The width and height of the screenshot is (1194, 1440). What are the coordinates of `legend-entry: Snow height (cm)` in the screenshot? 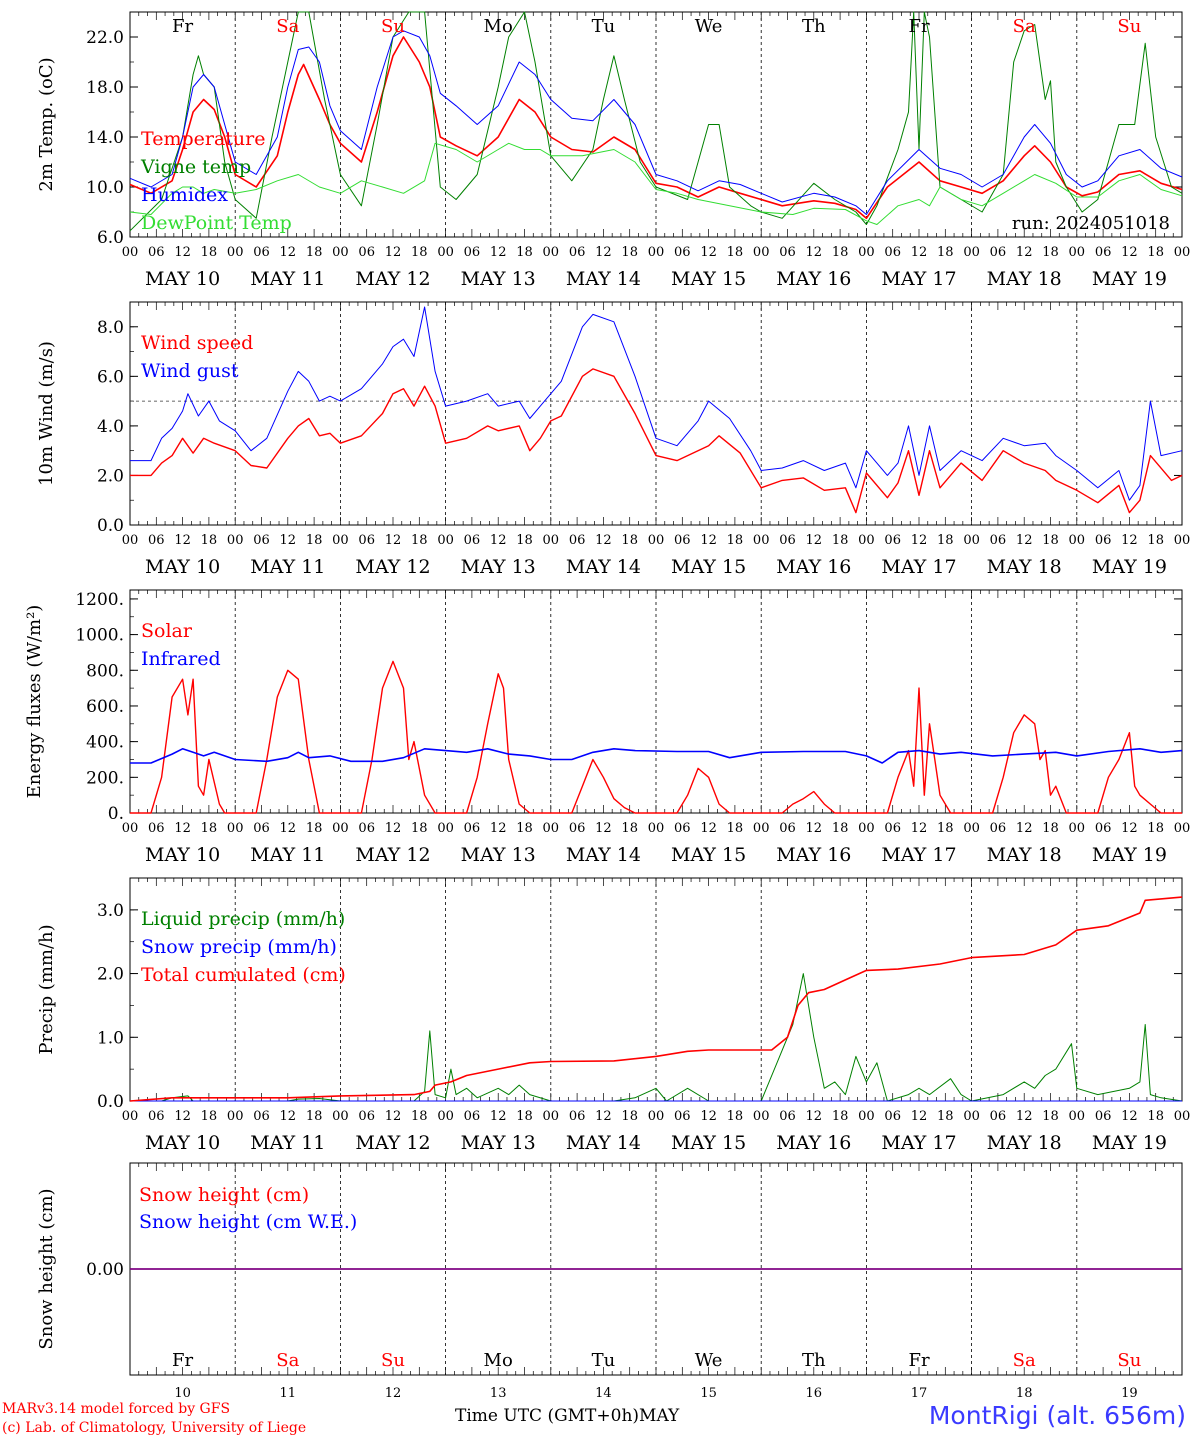 It's located at (224, 1195).